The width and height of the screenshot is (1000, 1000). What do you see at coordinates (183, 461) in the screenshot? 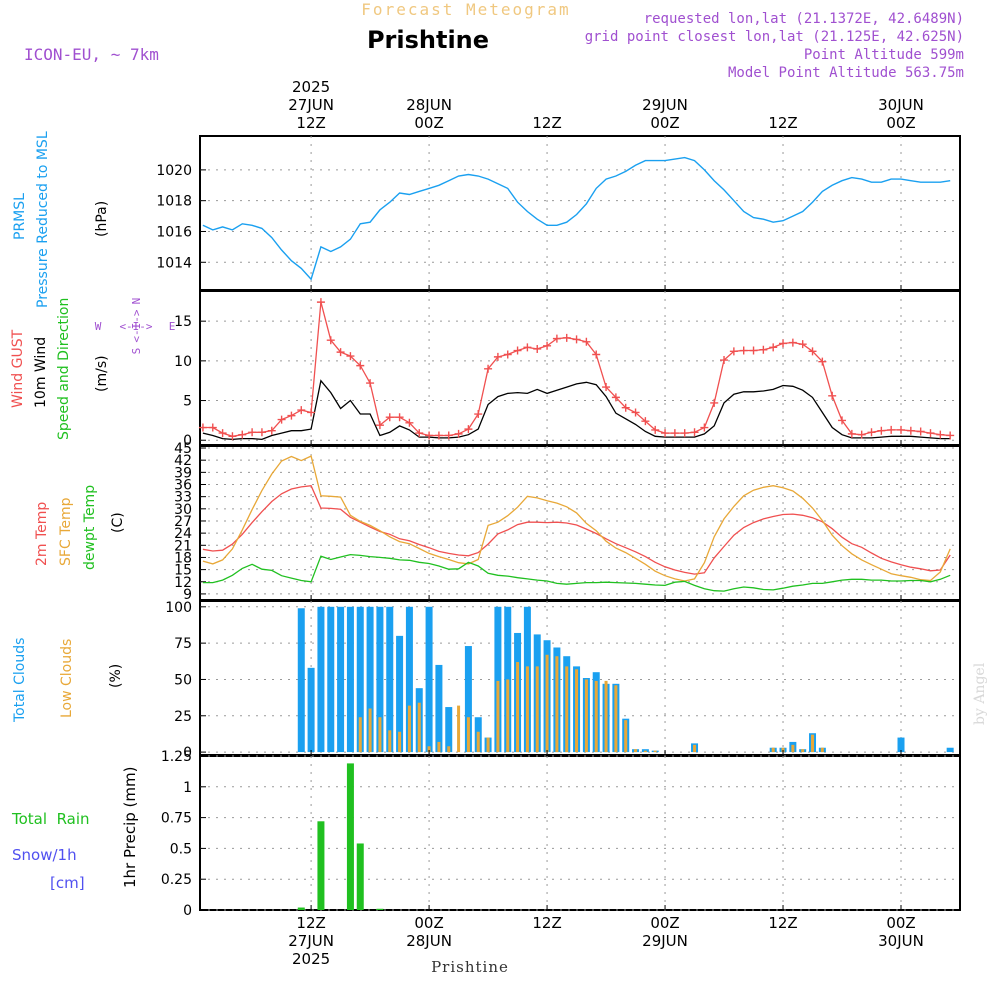
I see `temperature-ytick-label: 42` at bounding box center [183, 461].